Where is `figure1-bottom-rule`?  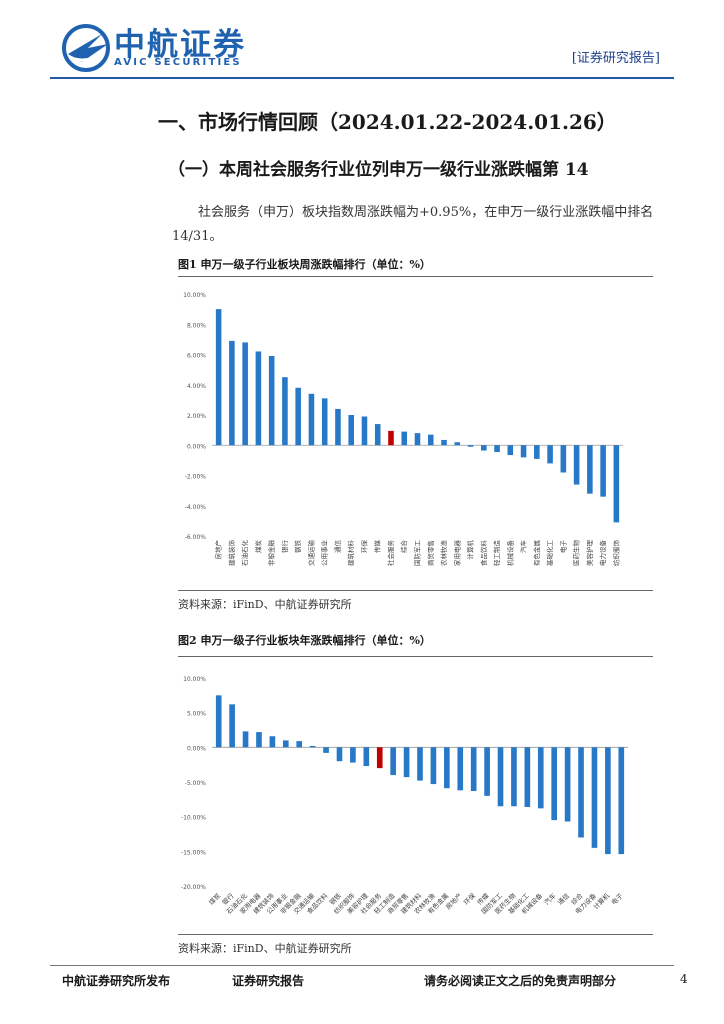 figure1-bottom-rule is located at coordinates (415, 590).